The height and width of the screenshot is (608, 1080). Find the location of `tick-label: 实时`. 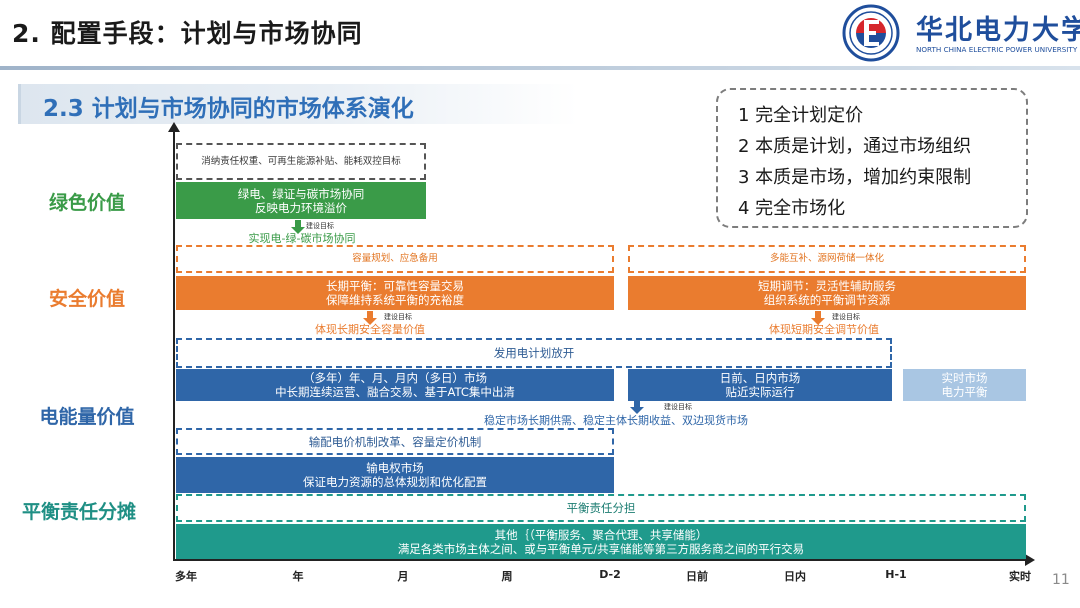

tick-label: 实时 is located at coordinates (1020, 576).